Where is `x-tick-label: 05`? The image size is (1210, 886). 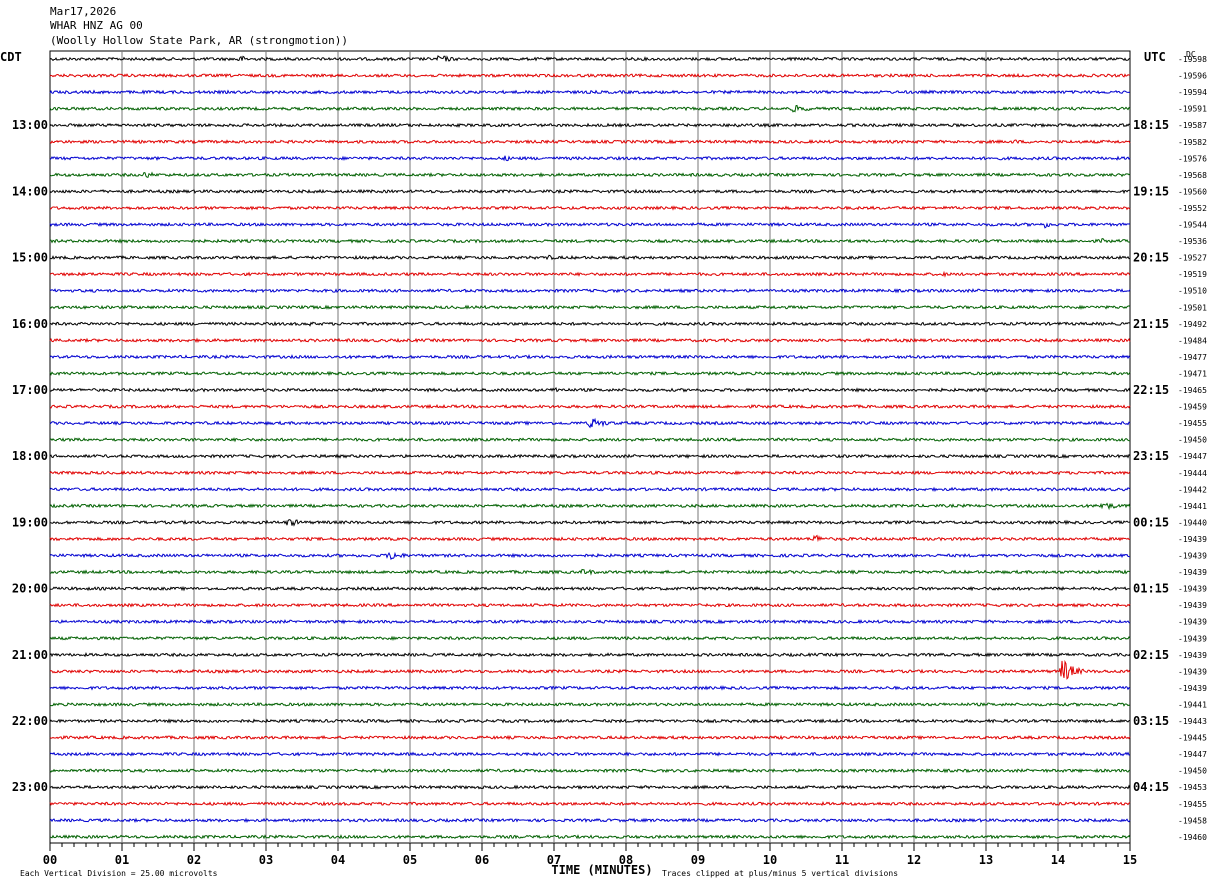 x-tick-label: 05 is located at coordinates (410, 860).